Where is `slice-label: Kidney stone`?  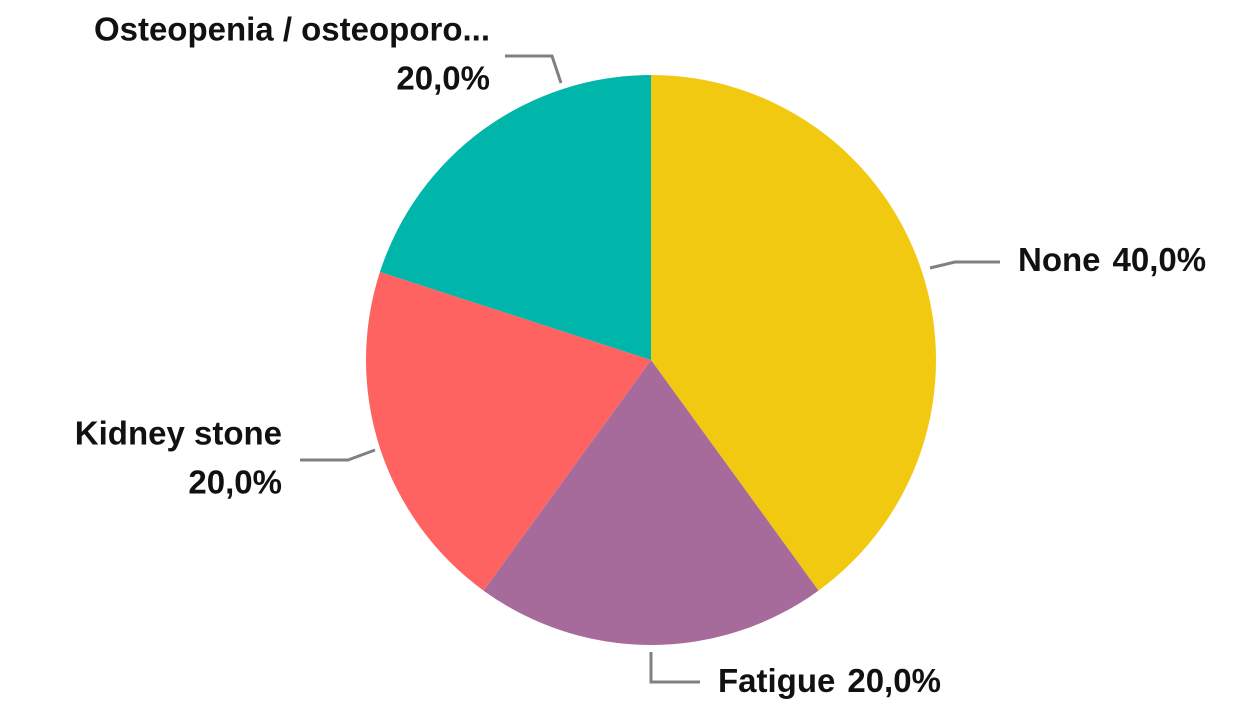 slice-label: Kidney stone is located at coordinates (178, 433).